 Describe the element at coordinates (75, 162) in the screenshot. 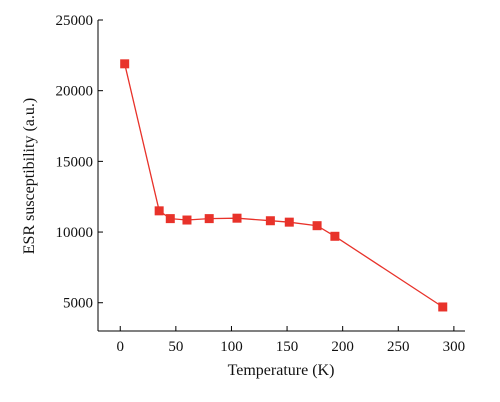

I see `y-tick-label-15000: 15000` at that location.